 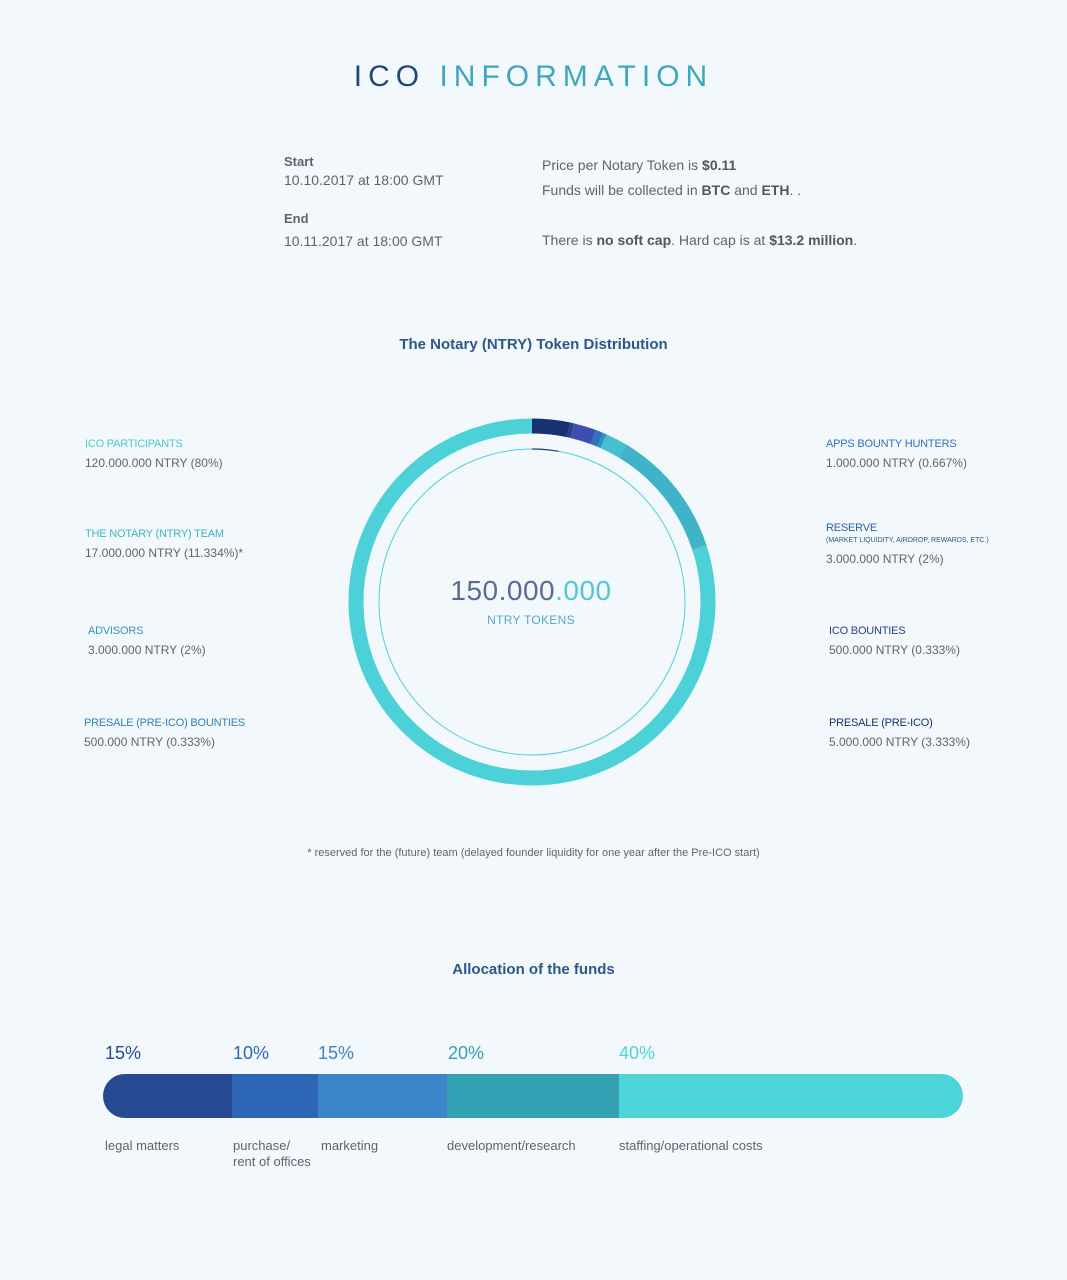 I want to click on total-main: 150.000, so click(x=503, y=590).